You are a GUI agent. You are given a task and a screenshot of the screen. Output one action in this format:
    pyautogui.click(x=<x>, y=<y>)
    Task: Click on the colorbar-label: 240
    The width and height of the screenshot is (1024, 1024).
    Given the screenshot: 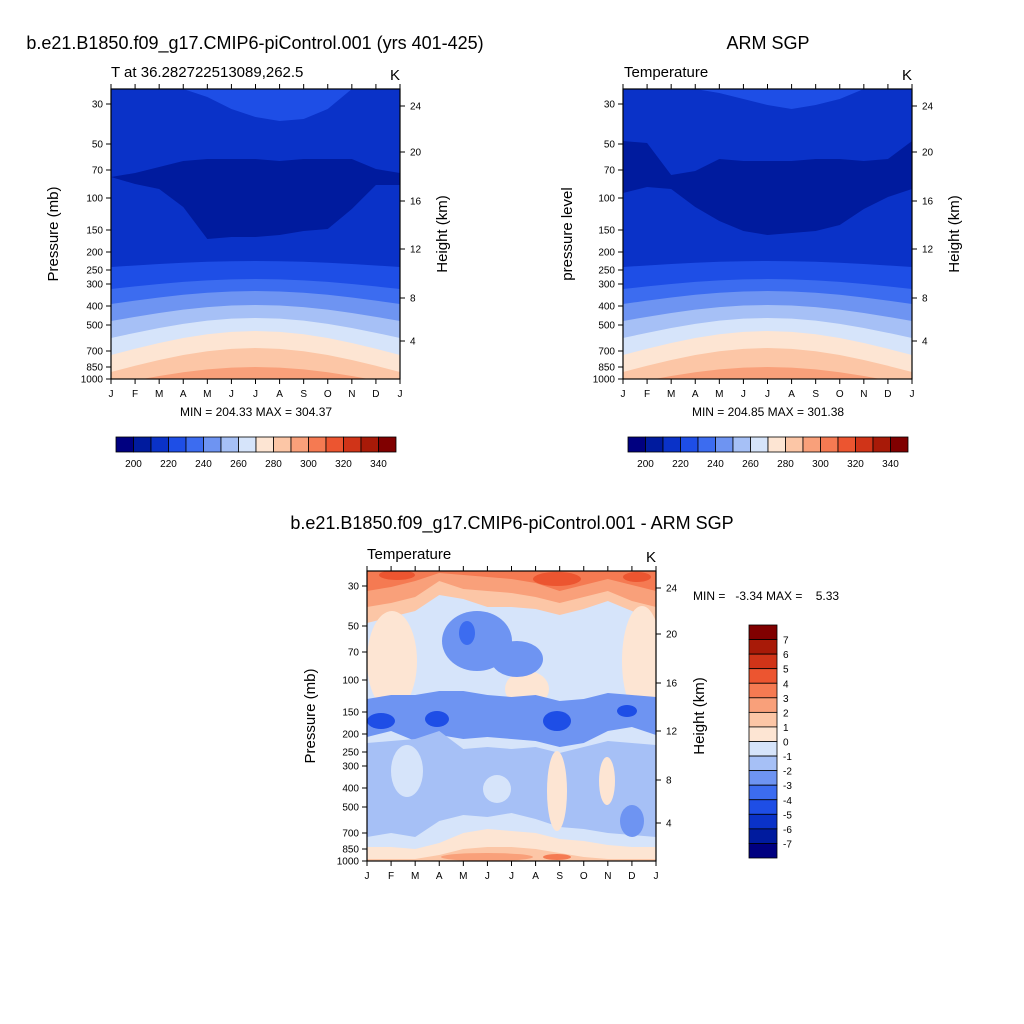 What is the action you would take?
    pyautogui.click(x=715, y=464)
    